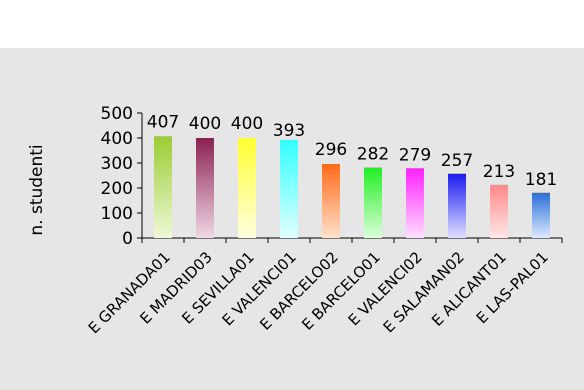  What do you see at coordinates (117, 114) in the screenshot?
I see `y-tick-label: 500` at bounding box center [117, 114].